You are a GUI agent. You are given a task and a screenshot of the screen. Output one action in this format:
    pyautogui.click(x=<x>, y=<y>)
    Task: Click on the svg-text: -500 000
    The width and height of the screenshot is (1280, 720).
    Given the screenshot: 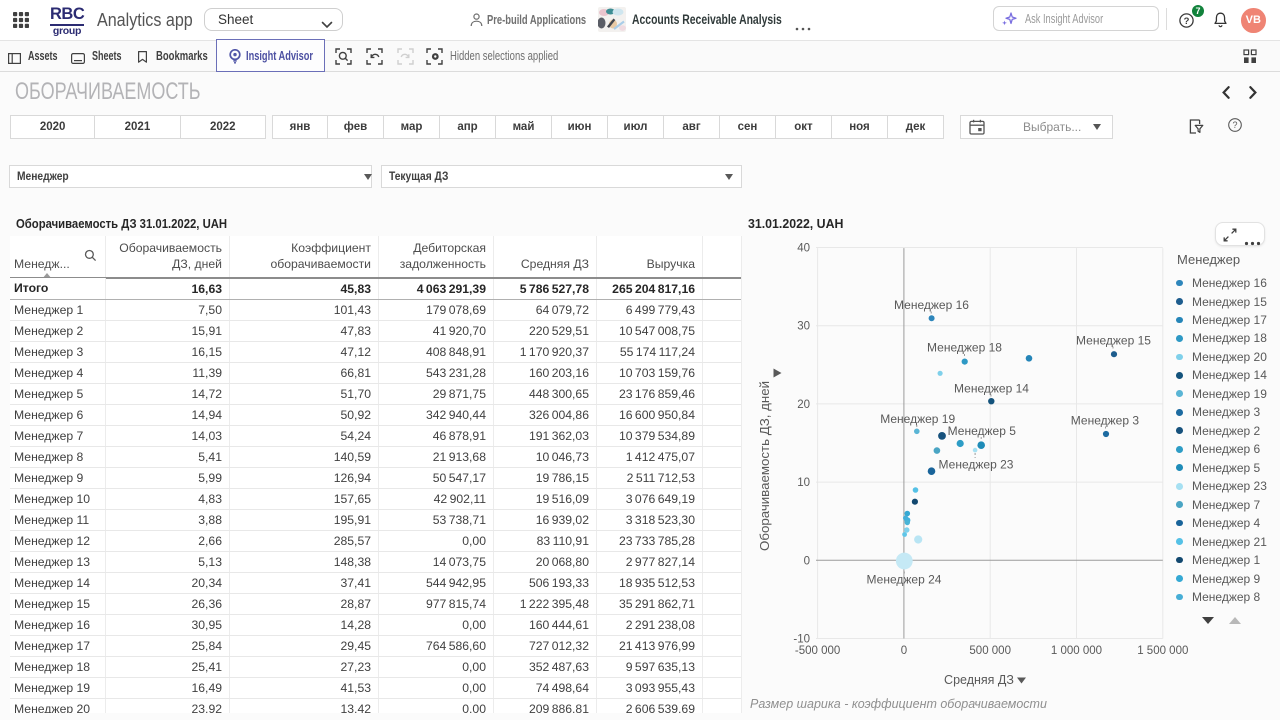 What is the action you would take?
    pyautogui.click(x=817, y=651)
    